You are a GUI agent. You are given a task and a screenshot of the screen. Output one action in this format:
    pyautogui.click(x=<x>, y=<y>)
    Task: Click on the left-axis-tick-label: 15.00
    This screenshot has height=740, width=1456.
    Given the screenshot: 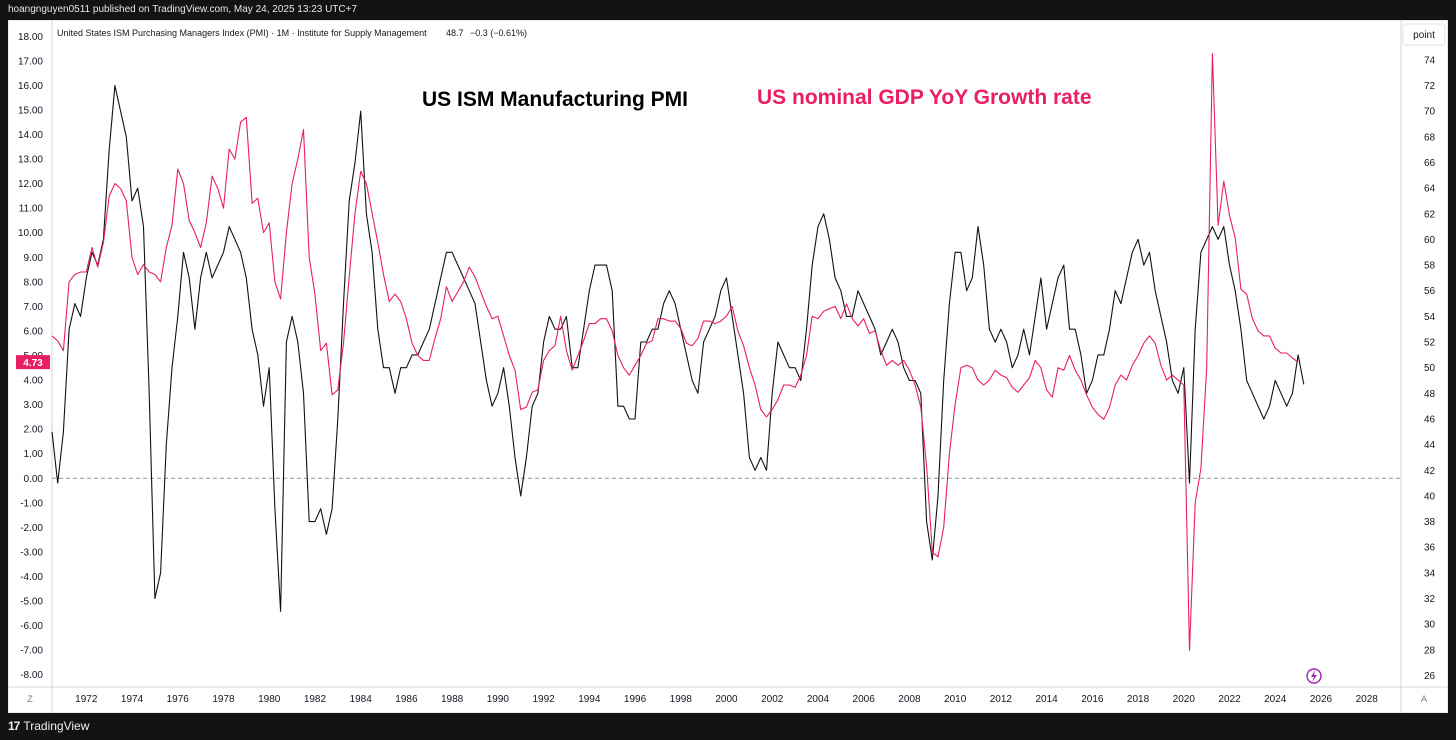 What is the action you would take?
    pyautogui.click(x=30, y=110)
    